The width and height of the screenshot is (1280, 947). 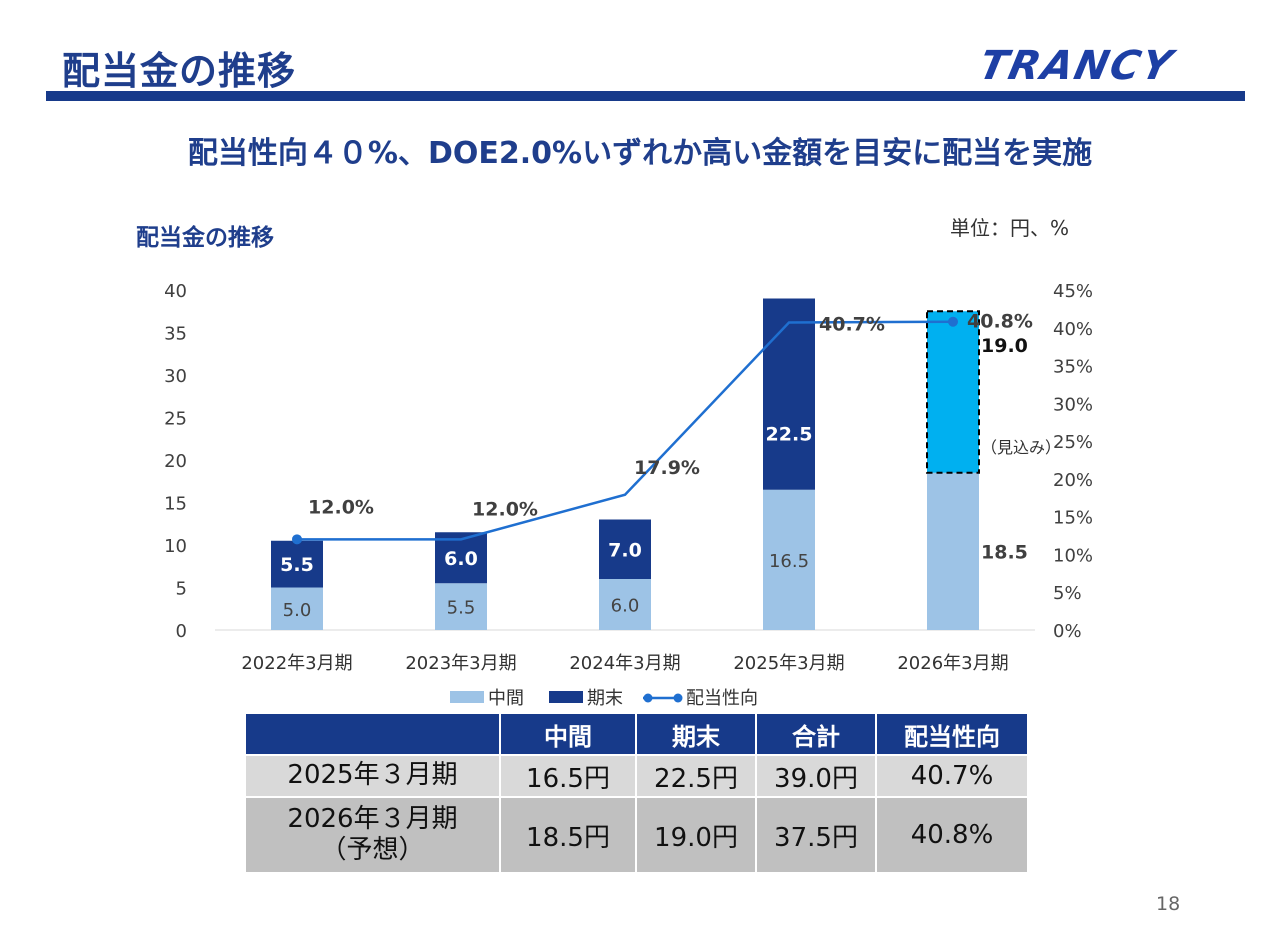 I want to click on data-label-interim: 5.5, so click(x=461, y=608).